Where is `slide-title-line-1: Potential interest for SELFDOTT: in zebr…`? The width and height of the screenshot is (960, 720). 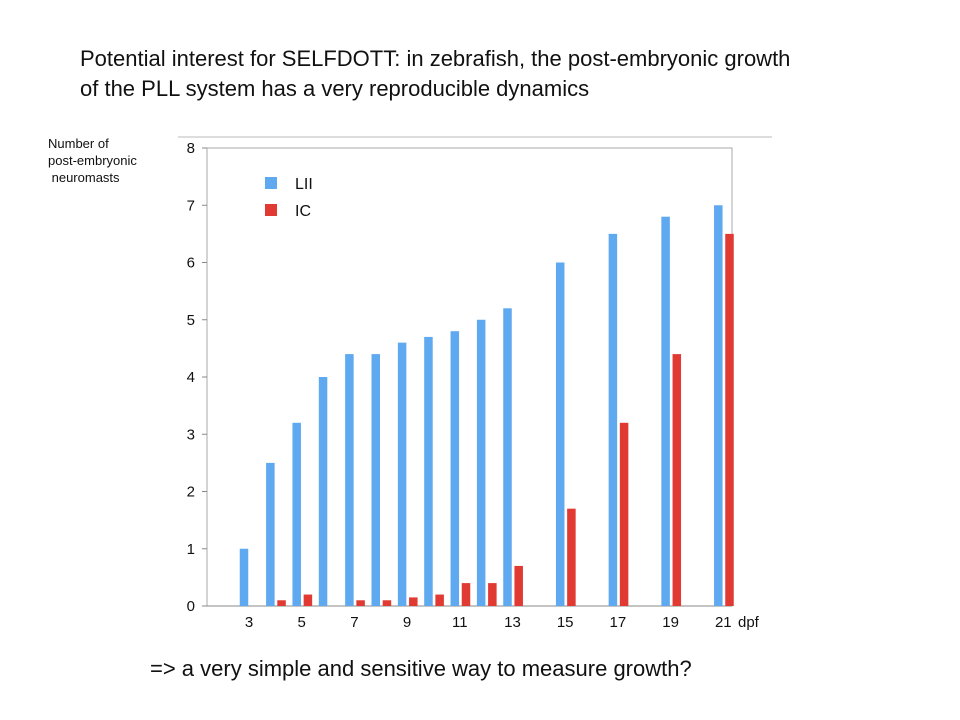
slide-title-line-1: Potential interest for SELFDOTT: in zebr… is located at coordinates (435, 58).